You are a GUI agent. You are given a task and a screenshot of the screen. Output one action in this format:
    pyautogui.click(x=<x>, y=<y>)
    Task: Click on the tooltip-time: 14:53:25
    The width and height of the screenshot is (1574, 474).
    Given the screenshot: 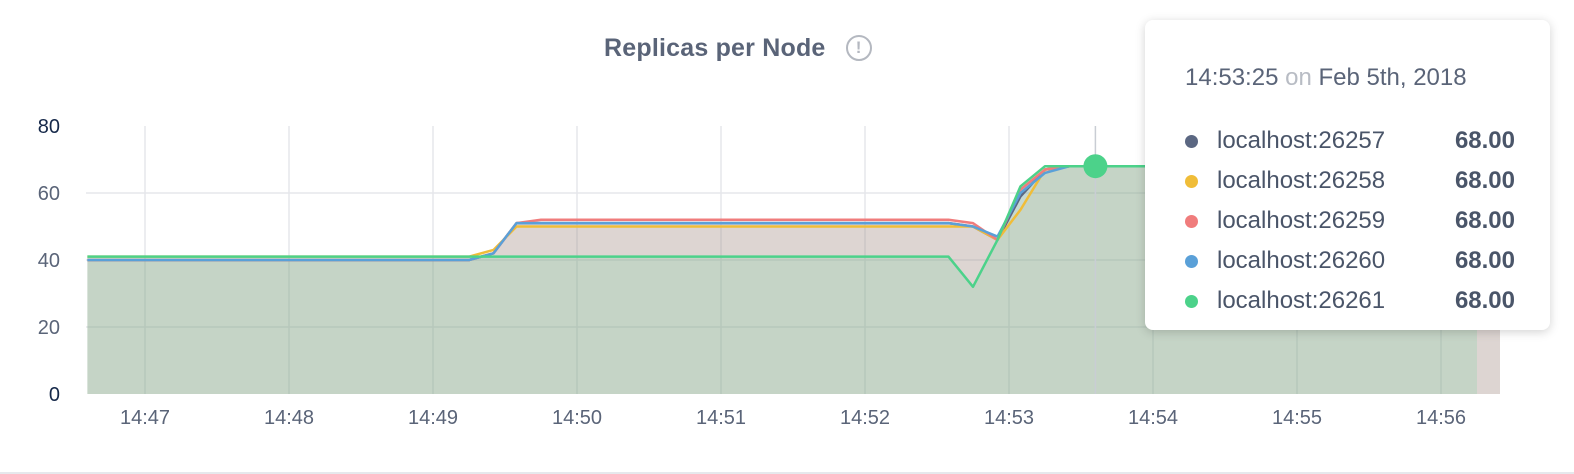 What is the action you would take?
    pyautogui.click(x=1232, y=77)
    